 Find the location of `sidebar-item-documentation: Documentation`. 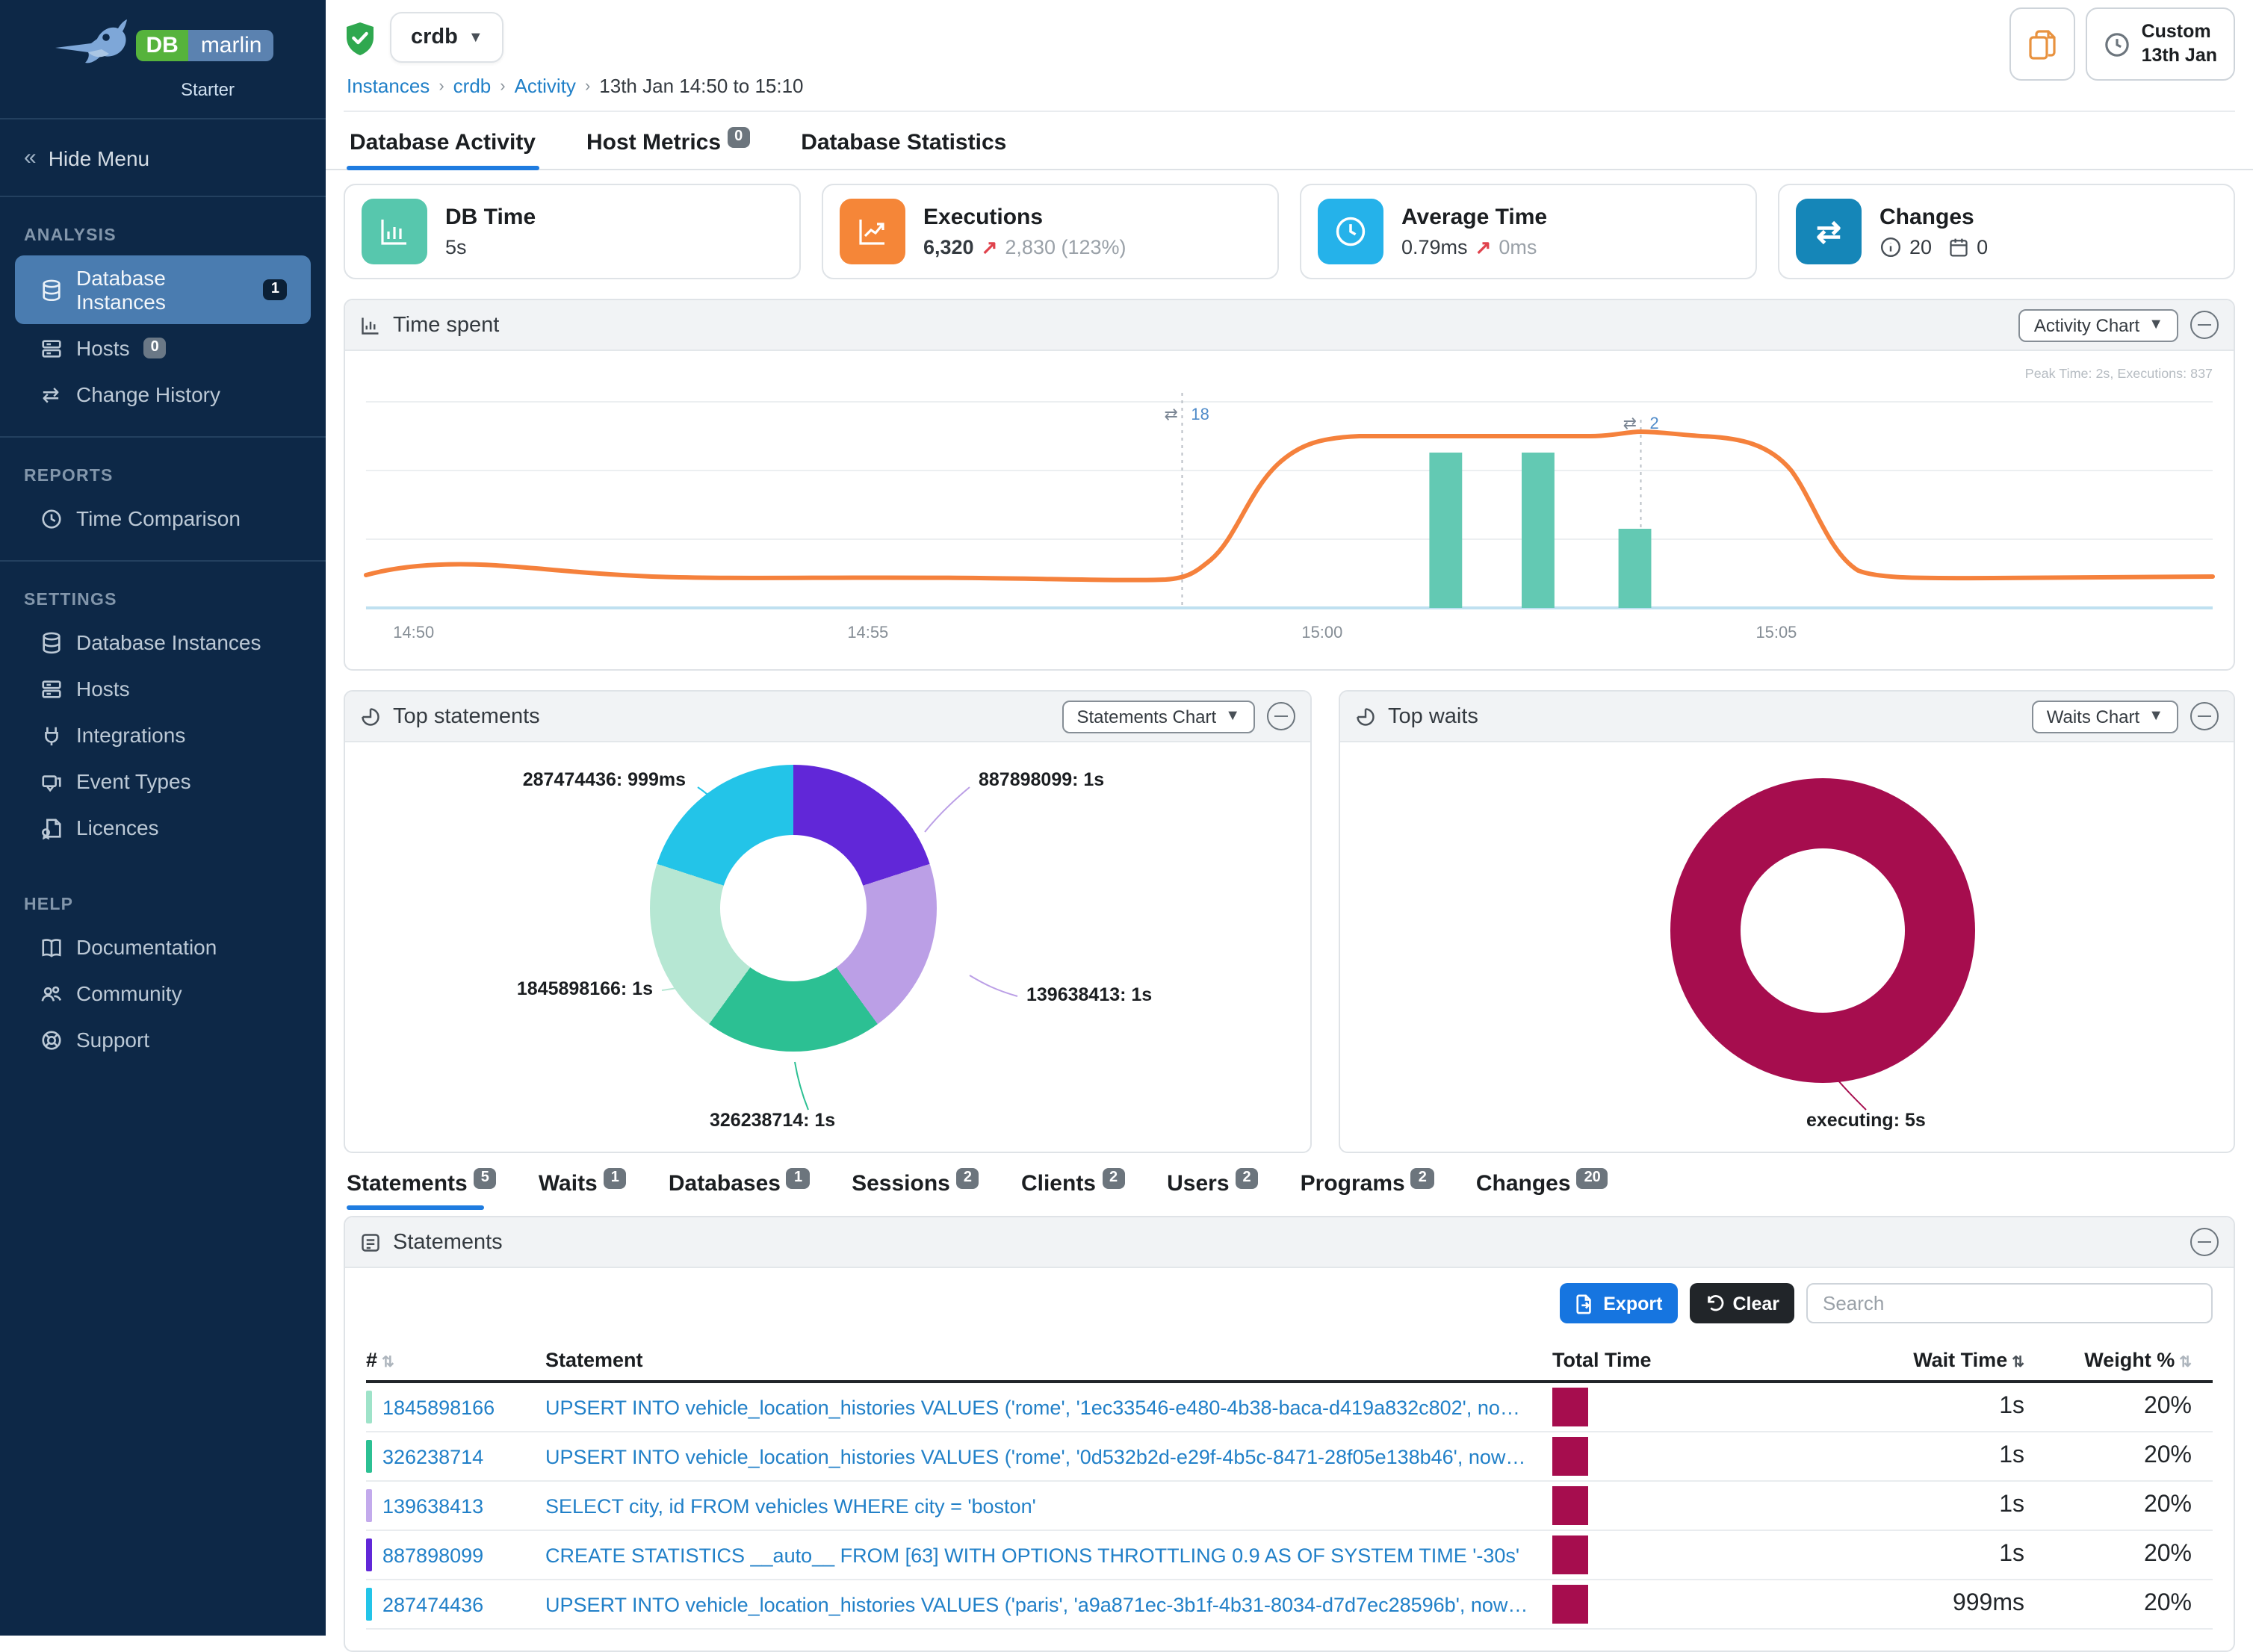

sidebar-item-documentation: Documentation is located at coordinates (163, 947).